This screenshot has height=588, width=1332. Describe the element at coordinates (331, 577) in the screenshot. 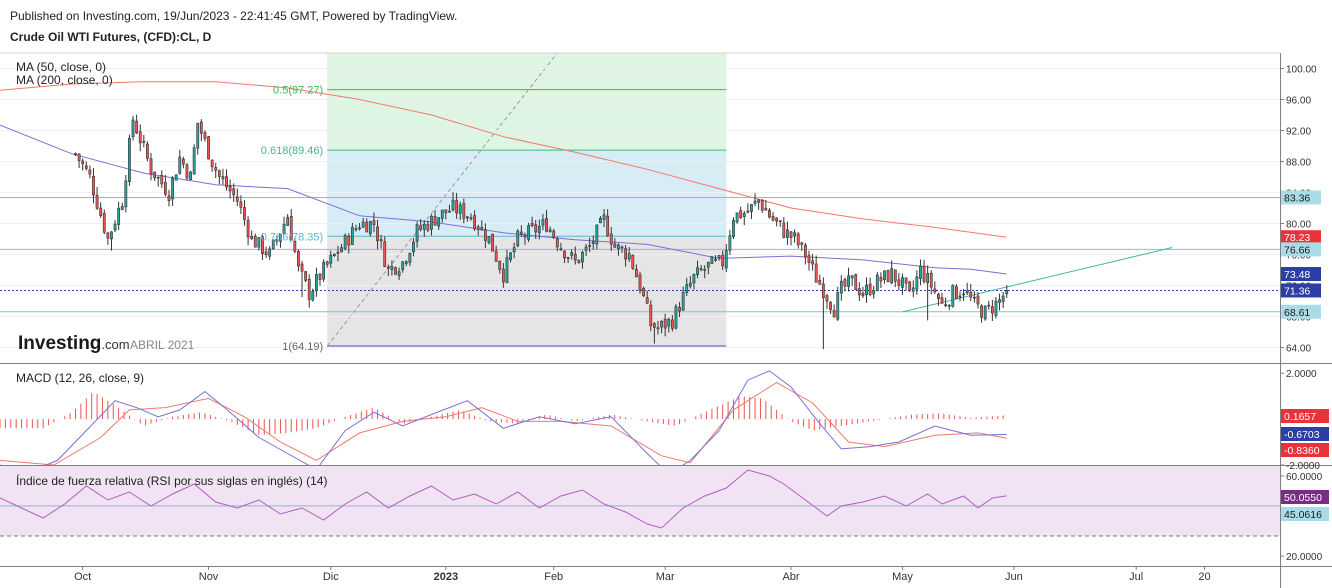

I see `time-axis-label: Dic` at that location.